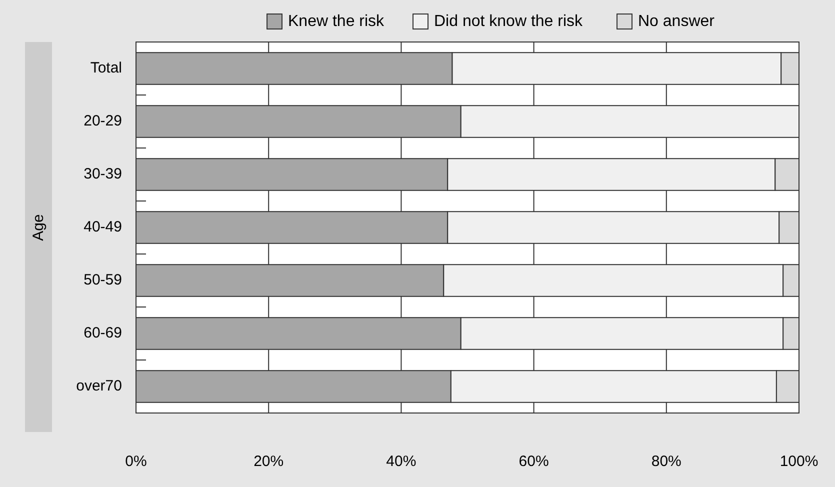  Describe the element at coordinates (106, 67) in the screenshot. I see `y-tick-label: Total` at that location.